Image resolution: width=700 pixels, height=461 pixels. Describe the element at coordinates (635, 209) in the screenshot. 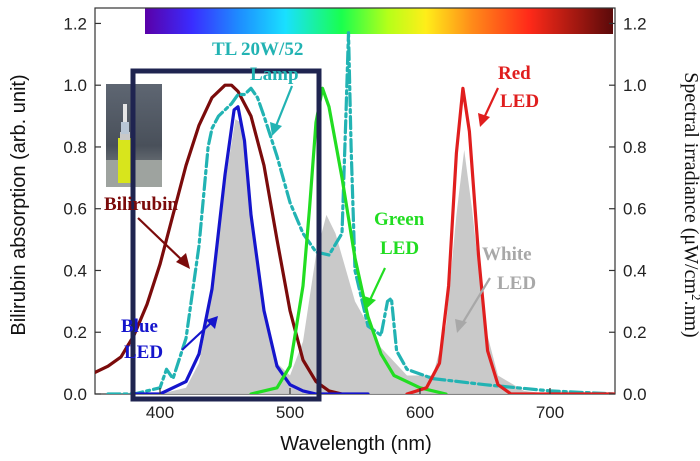

I see `y-right-tick-label: 0.6` at that location.